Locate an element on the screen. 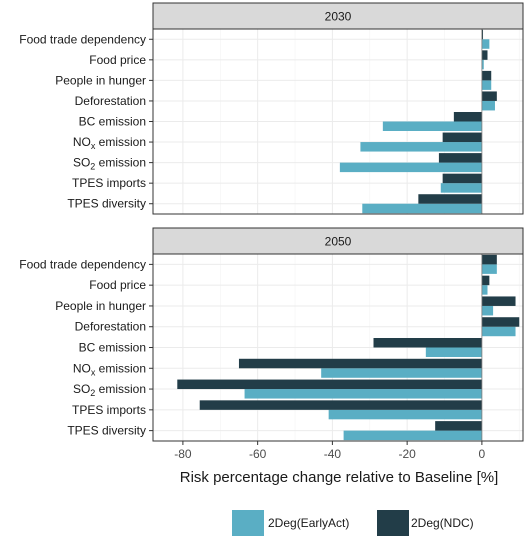 The width and height of the screenshot is (525, 537). legend-item-ndc: 2Deg(NDC) is located at coordinates (425, 523).